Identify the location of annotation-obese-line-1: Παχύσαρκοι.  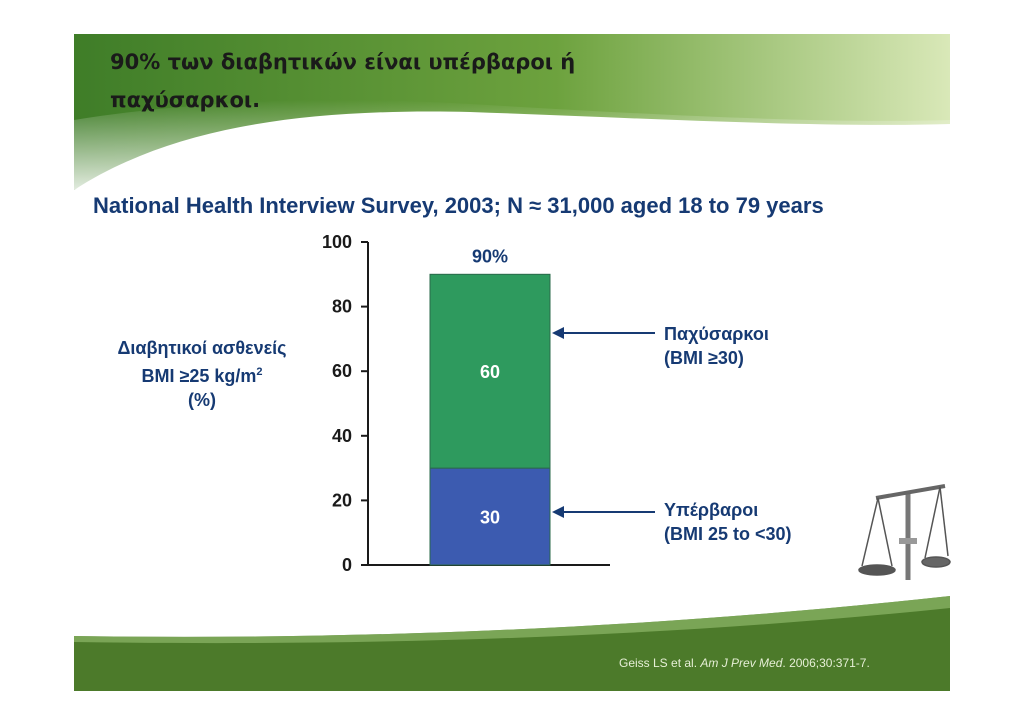
(716, 334).